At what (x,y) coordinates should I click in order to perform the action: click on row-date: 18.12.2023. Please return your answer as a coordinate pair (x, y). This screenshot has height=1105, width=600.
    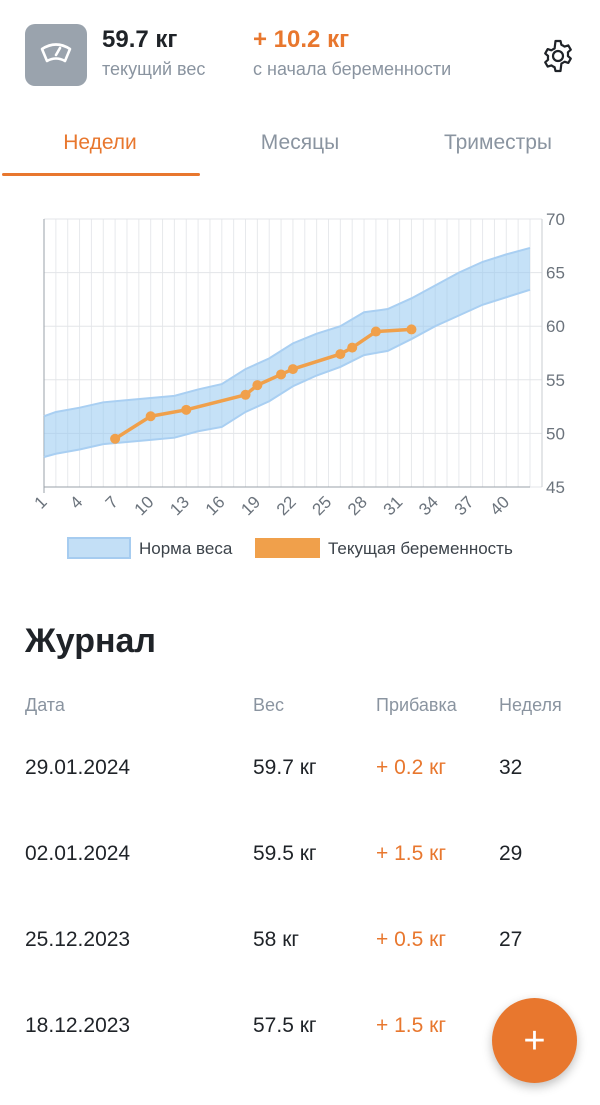
    Looking at the image, I should click on (78, 1025).